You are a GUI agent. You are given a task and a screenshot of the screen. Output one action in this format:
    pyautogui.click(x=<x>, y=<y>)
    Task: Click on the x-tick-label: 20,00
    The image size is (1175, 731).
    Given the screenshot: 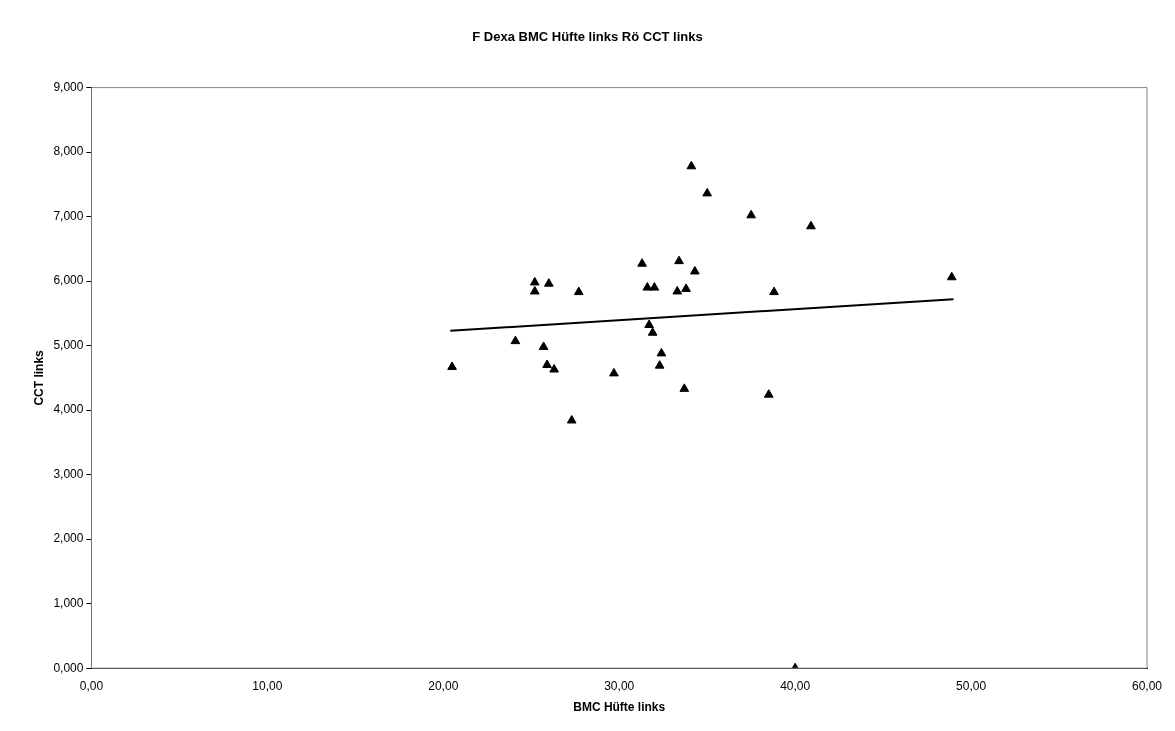 What is the action you would take?
    pyautogui.click(x=443, y=685)
    